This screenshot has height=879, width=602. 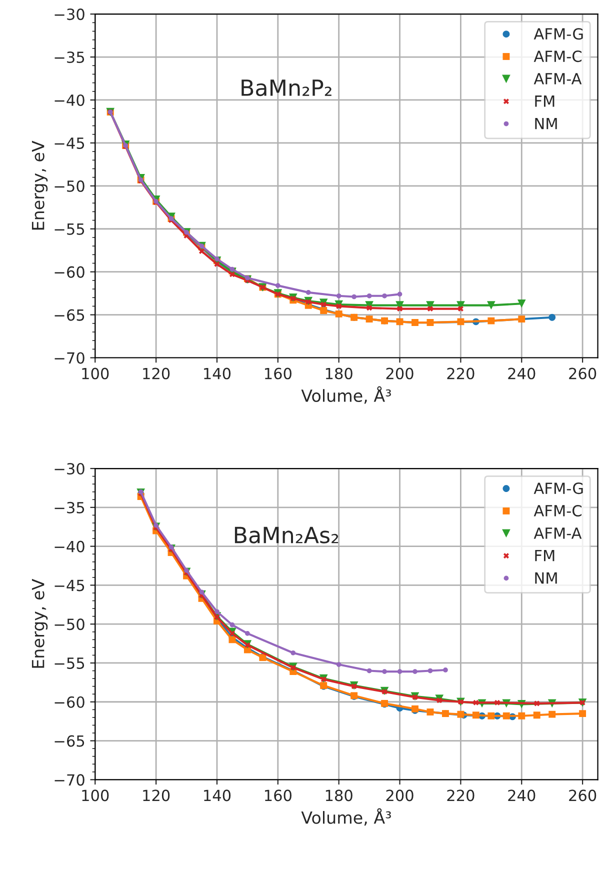 What do you see at coordinates (217, 374) in the screenshot?
I see `x-tick-label: 140` at bounding box center [217, 374].